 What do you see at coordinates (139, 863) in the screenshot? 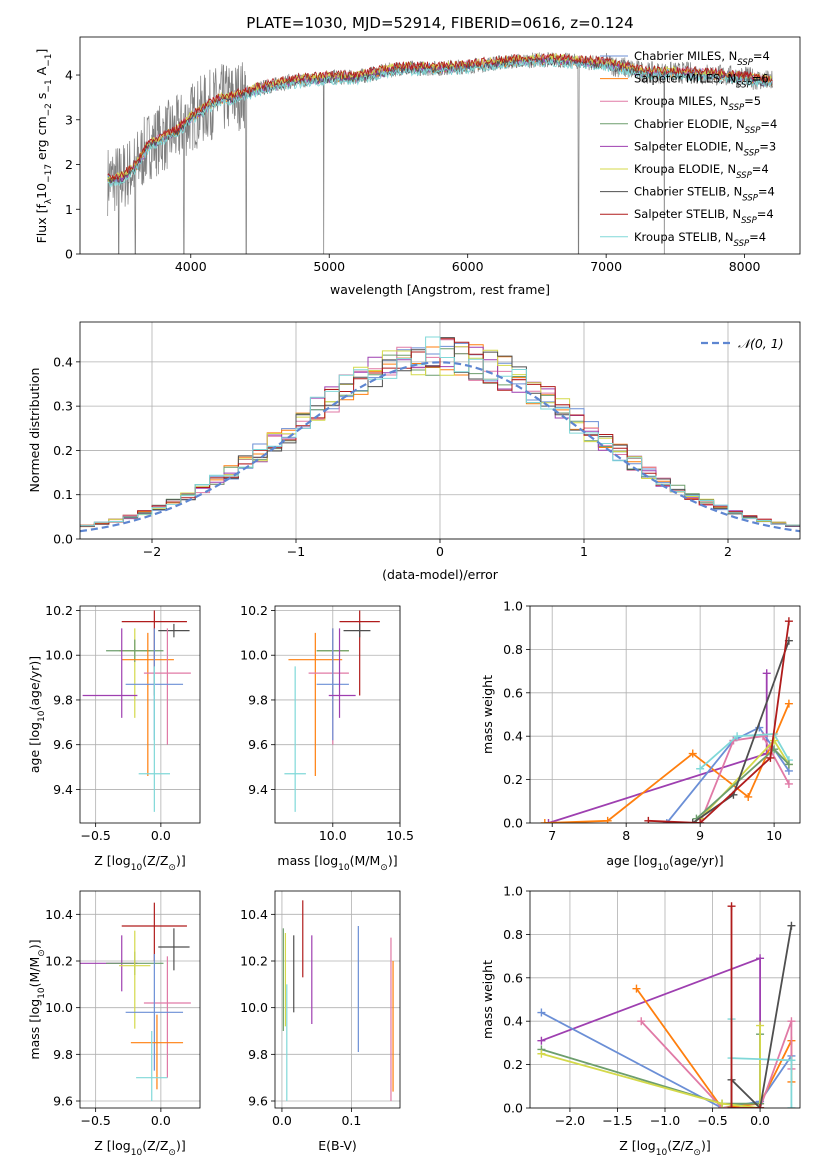
I see `x-axis-label: Z [log10(Z/Z⊙)]` at bounding box center [139, 863].